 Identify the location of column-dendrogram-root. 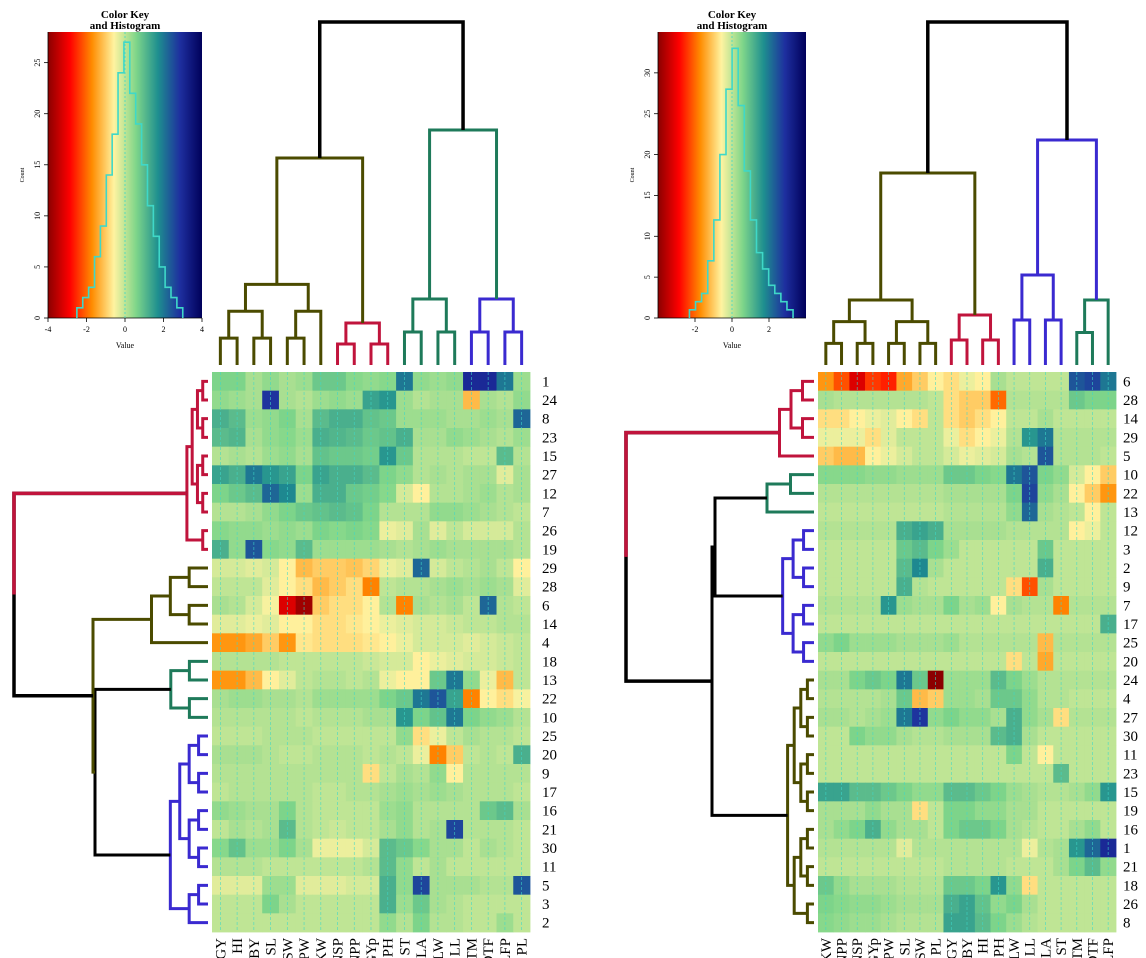
(391, 89).